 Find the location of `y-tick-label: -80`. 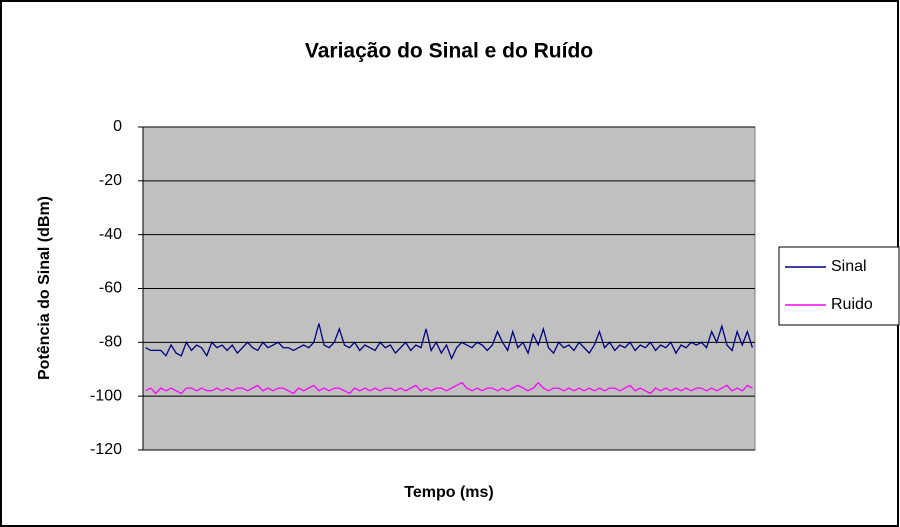

y-tick-label: -80 is located at coordinates (110, 342).